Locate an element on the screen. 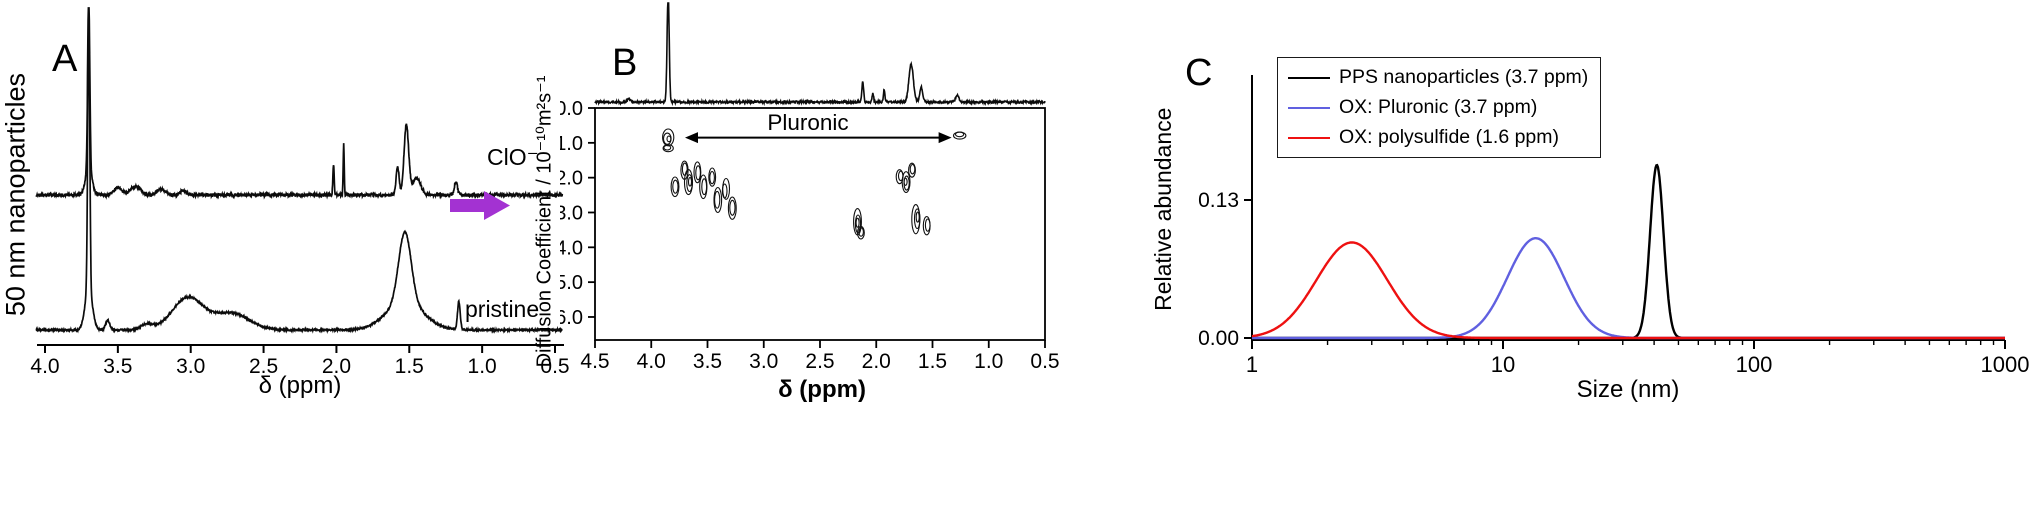 The image size is (2043, 527). svg-text: 0.00 is located at coordinates (1218, 338).